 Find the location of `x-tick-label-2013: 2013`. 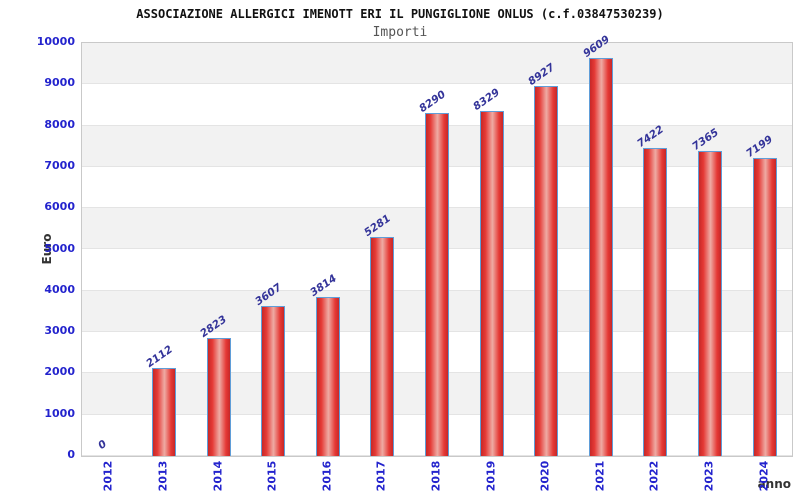

x-tick-label-2013: 2013 is located at coordinates (163, 476).